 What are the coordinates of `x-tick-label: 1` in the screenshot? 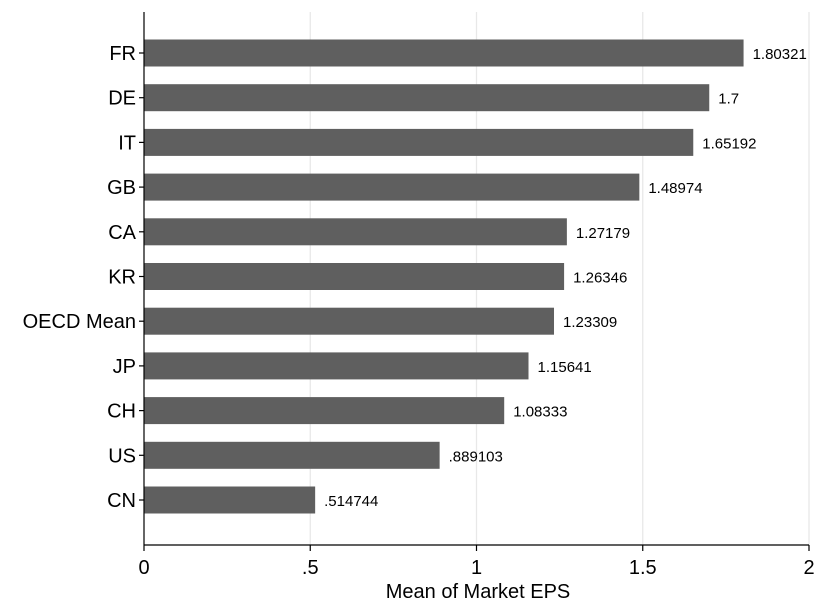 It's located at (476, 568).